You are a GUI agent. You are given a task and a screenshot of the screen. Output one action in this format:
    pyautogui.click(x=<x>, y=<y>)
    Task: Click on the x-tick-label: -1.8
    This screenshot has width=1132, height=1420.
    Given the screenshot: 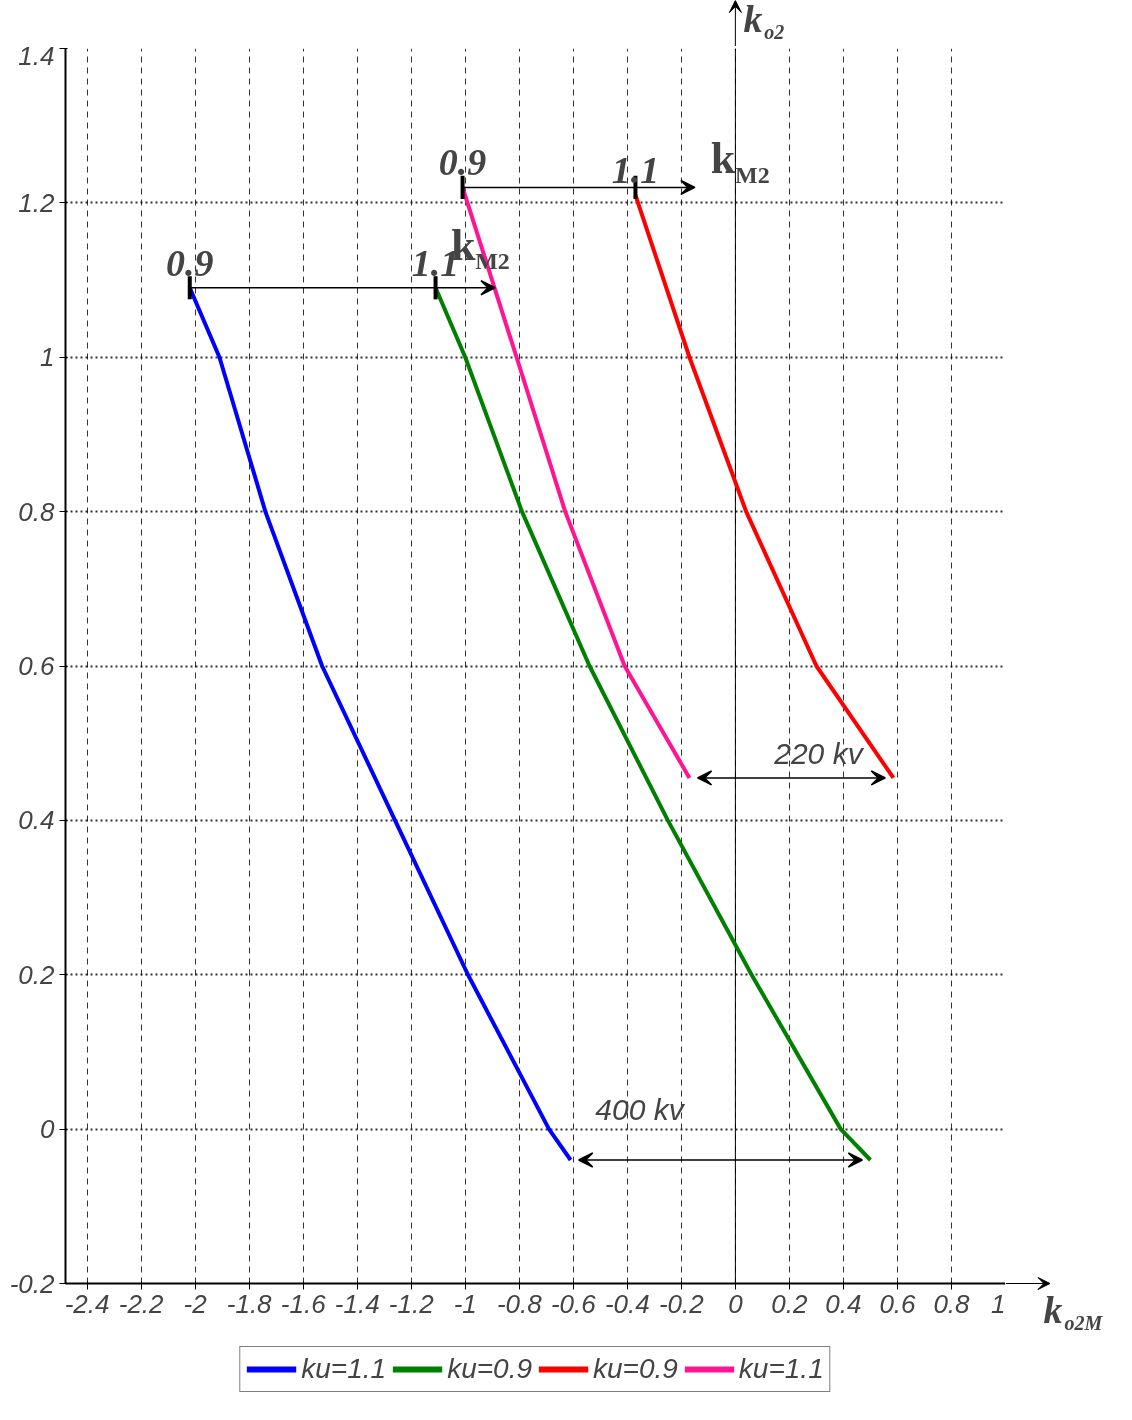 What is the action you would take?
    pyautogui.click(x=249, y=1303)
    